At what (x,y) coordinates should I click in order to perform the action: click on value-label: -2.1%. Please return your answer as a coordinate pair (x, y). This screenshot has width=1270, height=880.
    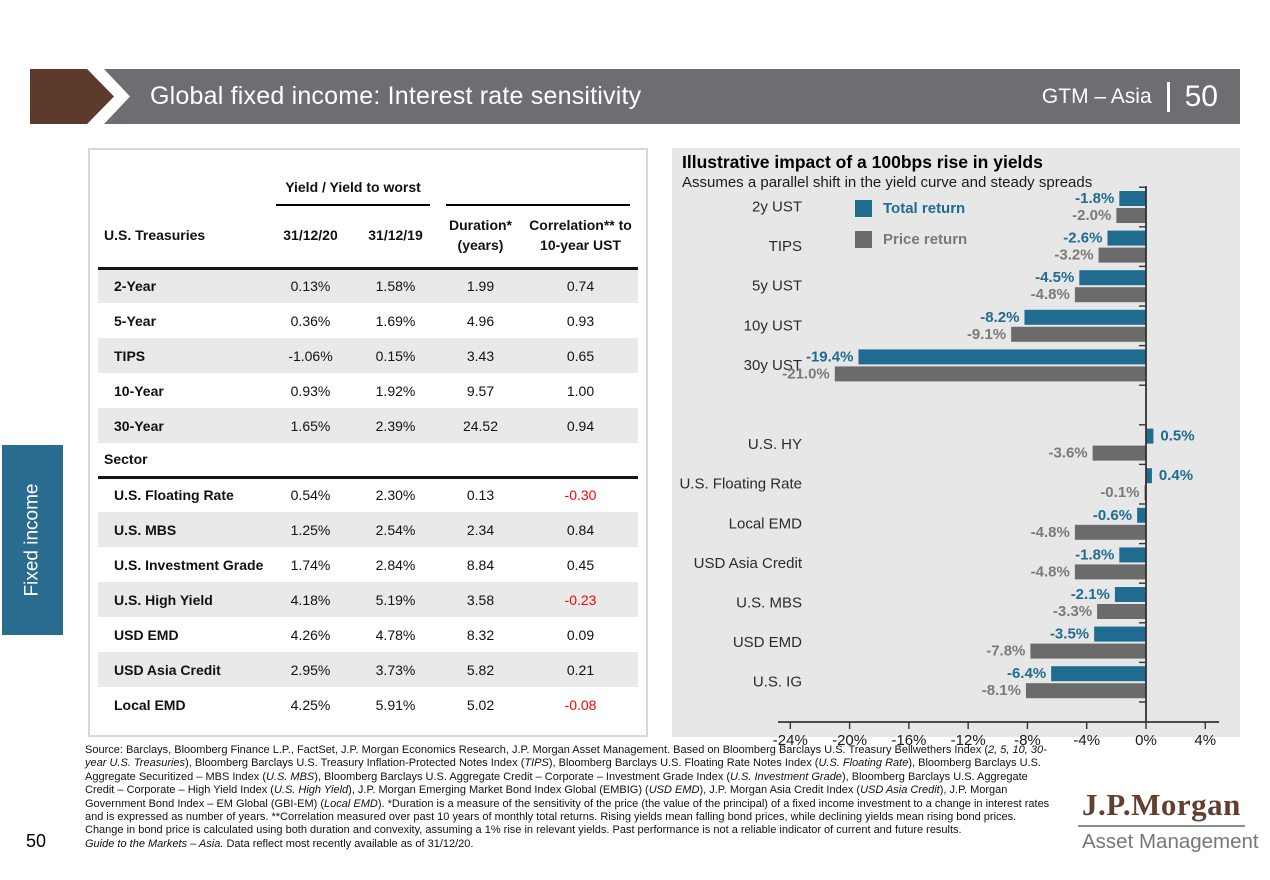
    Looking at the image, I should click on (1090, 594).